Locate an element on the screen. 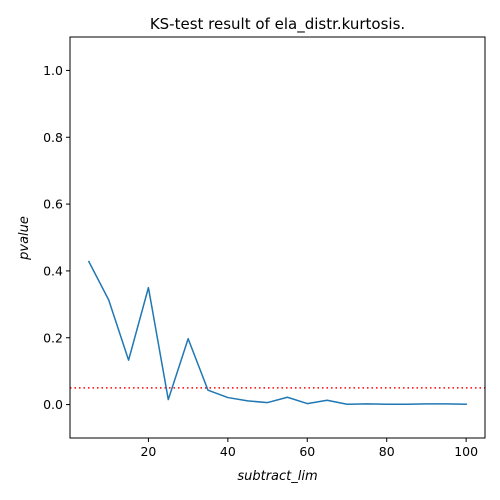 The width and height of the screenshot is (500, 500). y-tick-label: 0.4 is located at coordinates (53, 270).